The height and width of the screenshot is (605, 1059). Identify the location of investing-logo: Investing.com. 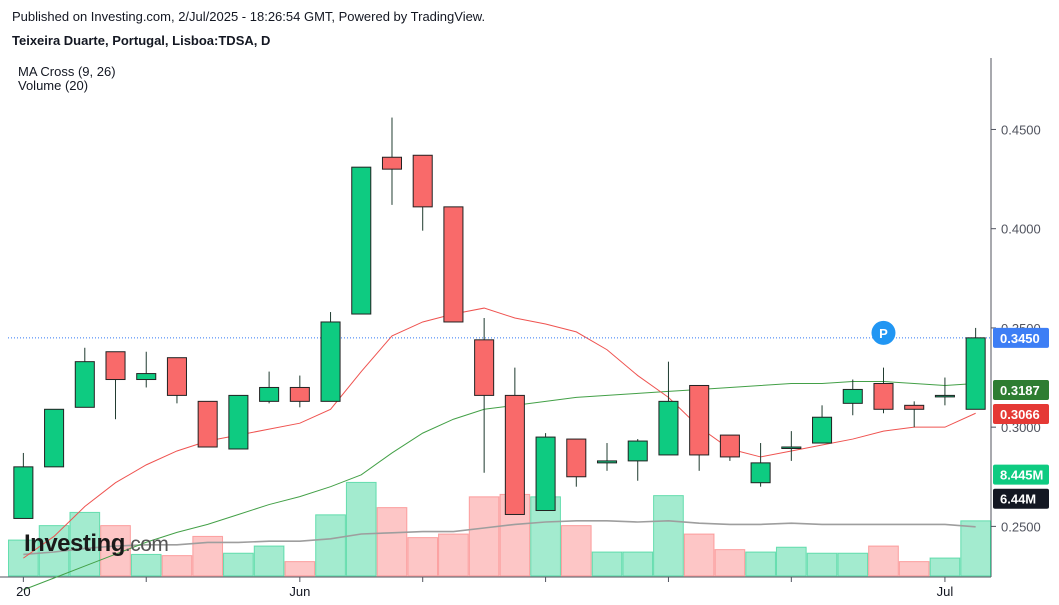
(96, 544).